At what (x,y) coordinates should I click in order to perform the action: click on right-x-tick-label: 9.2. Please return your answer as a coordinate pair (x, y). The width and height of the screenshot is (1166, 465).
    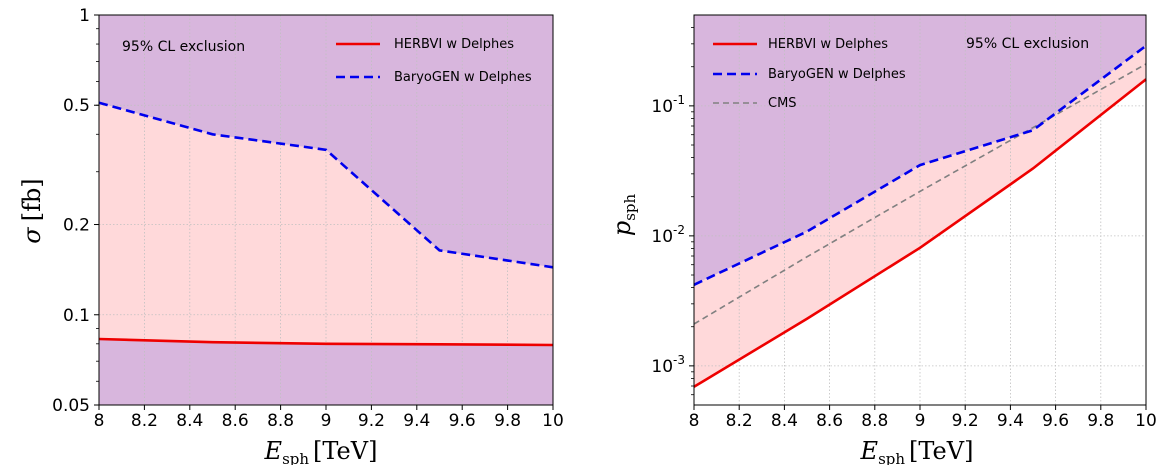
    Looking at the image, I should click on (965, 421).